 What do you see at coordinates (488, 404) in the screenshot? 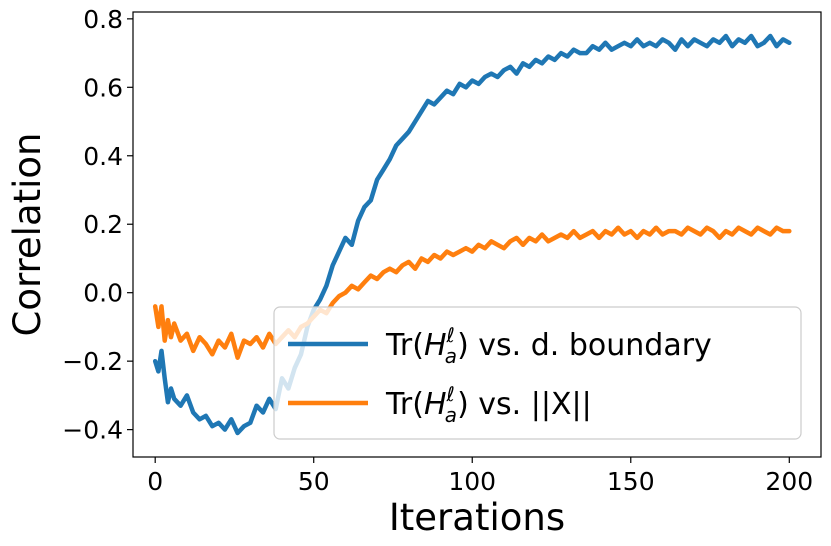
I see `legend-label-2: Tr(Hℓ a) vs. ||X||` at bounding box center [488, 404].